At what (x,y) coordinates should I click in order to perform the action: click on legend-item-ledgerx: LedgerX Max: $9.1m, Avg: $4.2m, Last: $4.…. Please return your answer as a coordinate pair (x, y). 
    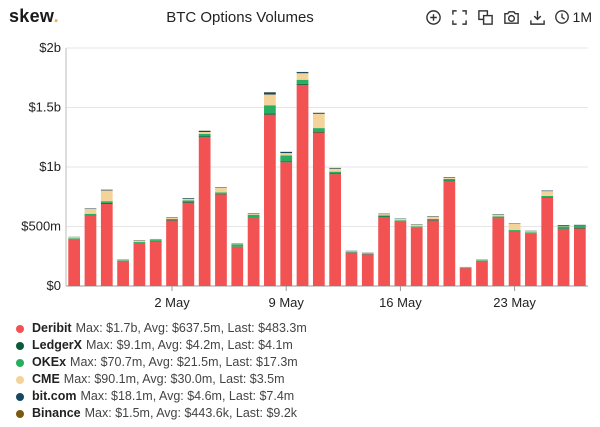
    Looking at the image, I should click on (161, 345).